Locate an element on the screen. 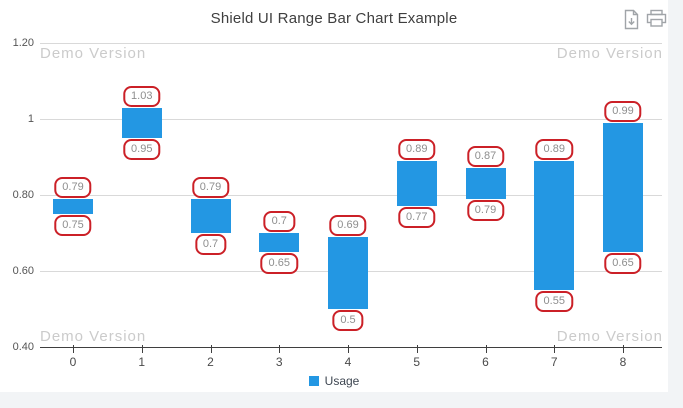 The height and width of the screenshot is (408, 683). x-axis-label: 1 is located at coordinates (142, 362).